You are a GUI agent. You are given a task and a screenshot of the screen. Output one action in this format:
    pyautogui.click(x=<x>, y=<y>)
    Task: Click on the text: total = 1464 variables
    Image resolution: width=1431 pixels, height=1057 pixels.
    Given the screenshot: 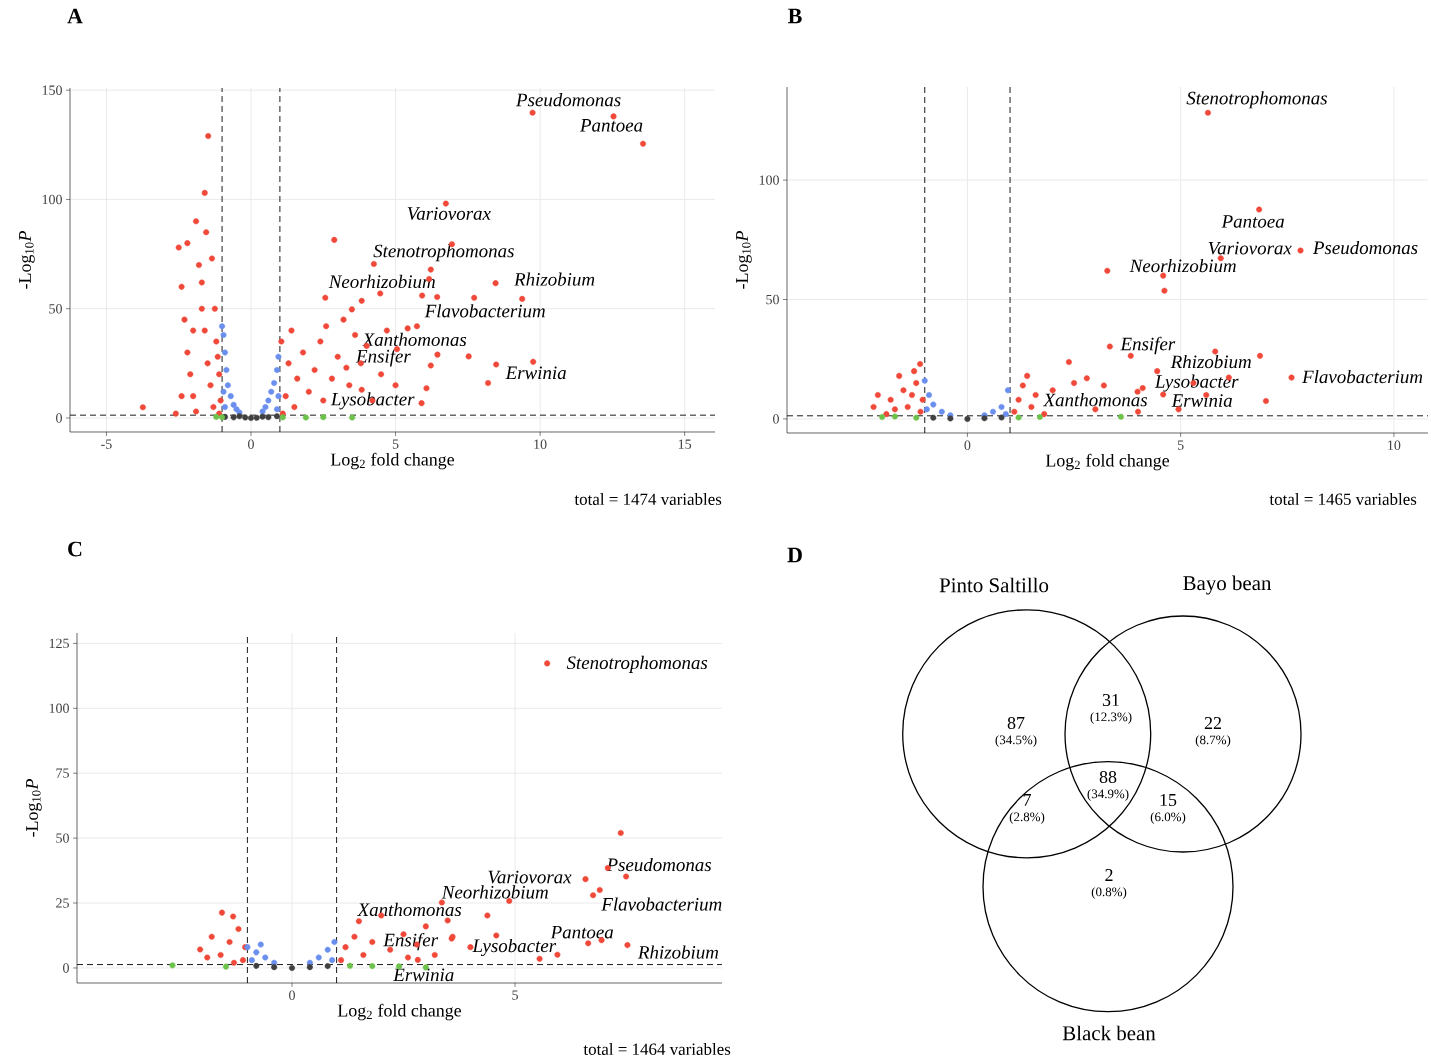 What is the action you would take?
    pyautogui.click(x=657, y=1049)
    